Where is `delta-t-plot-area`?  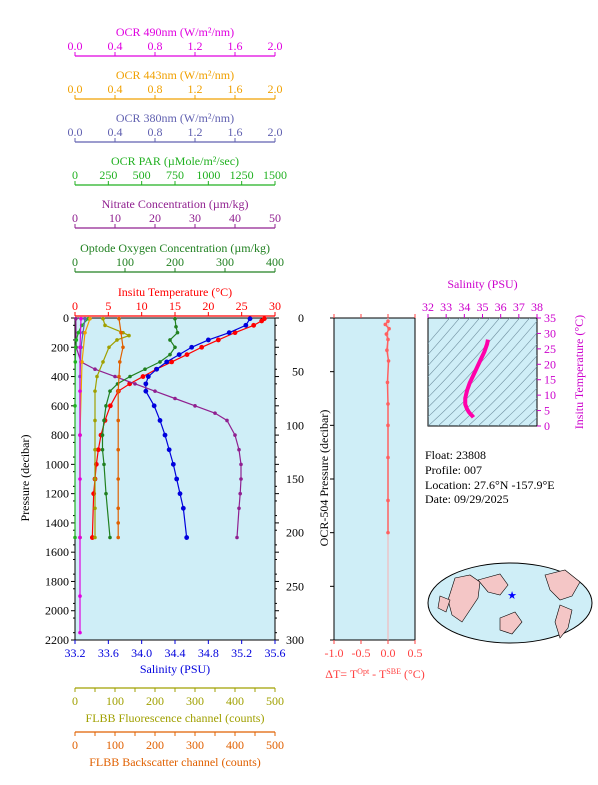
delta-t-plot-area is located at coordinates (374, 479).